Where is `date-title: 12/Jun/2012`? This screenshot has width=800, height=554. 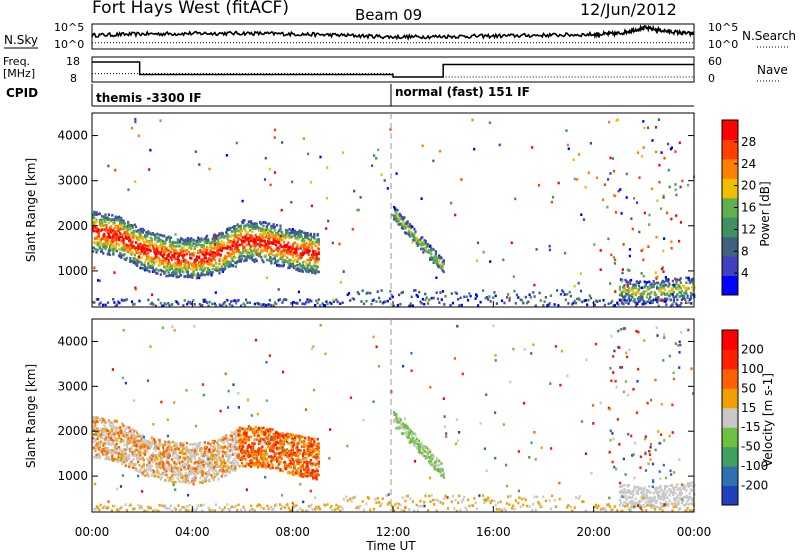 date-title: 12/Jun/2012 is located at coordinates (628, 9).